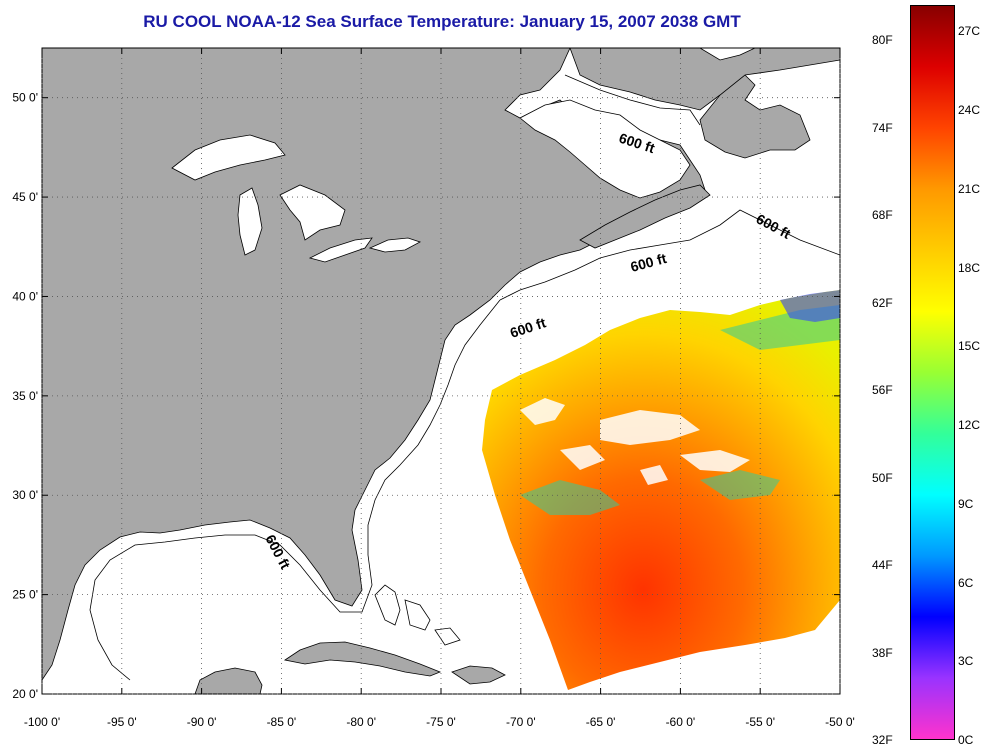 Image resolution: width=984 pixels, height=754 pixels. Describe the element at coordinates (969, 267) in the screenshot. I see `colorbar-c-label: 18C` at that location.